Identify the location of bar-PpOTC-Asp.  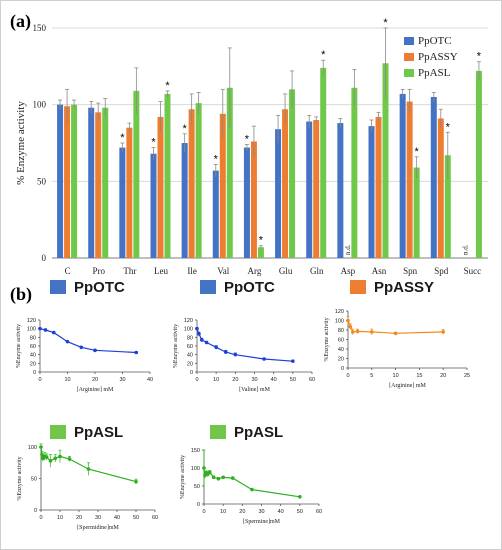
(340, 190).